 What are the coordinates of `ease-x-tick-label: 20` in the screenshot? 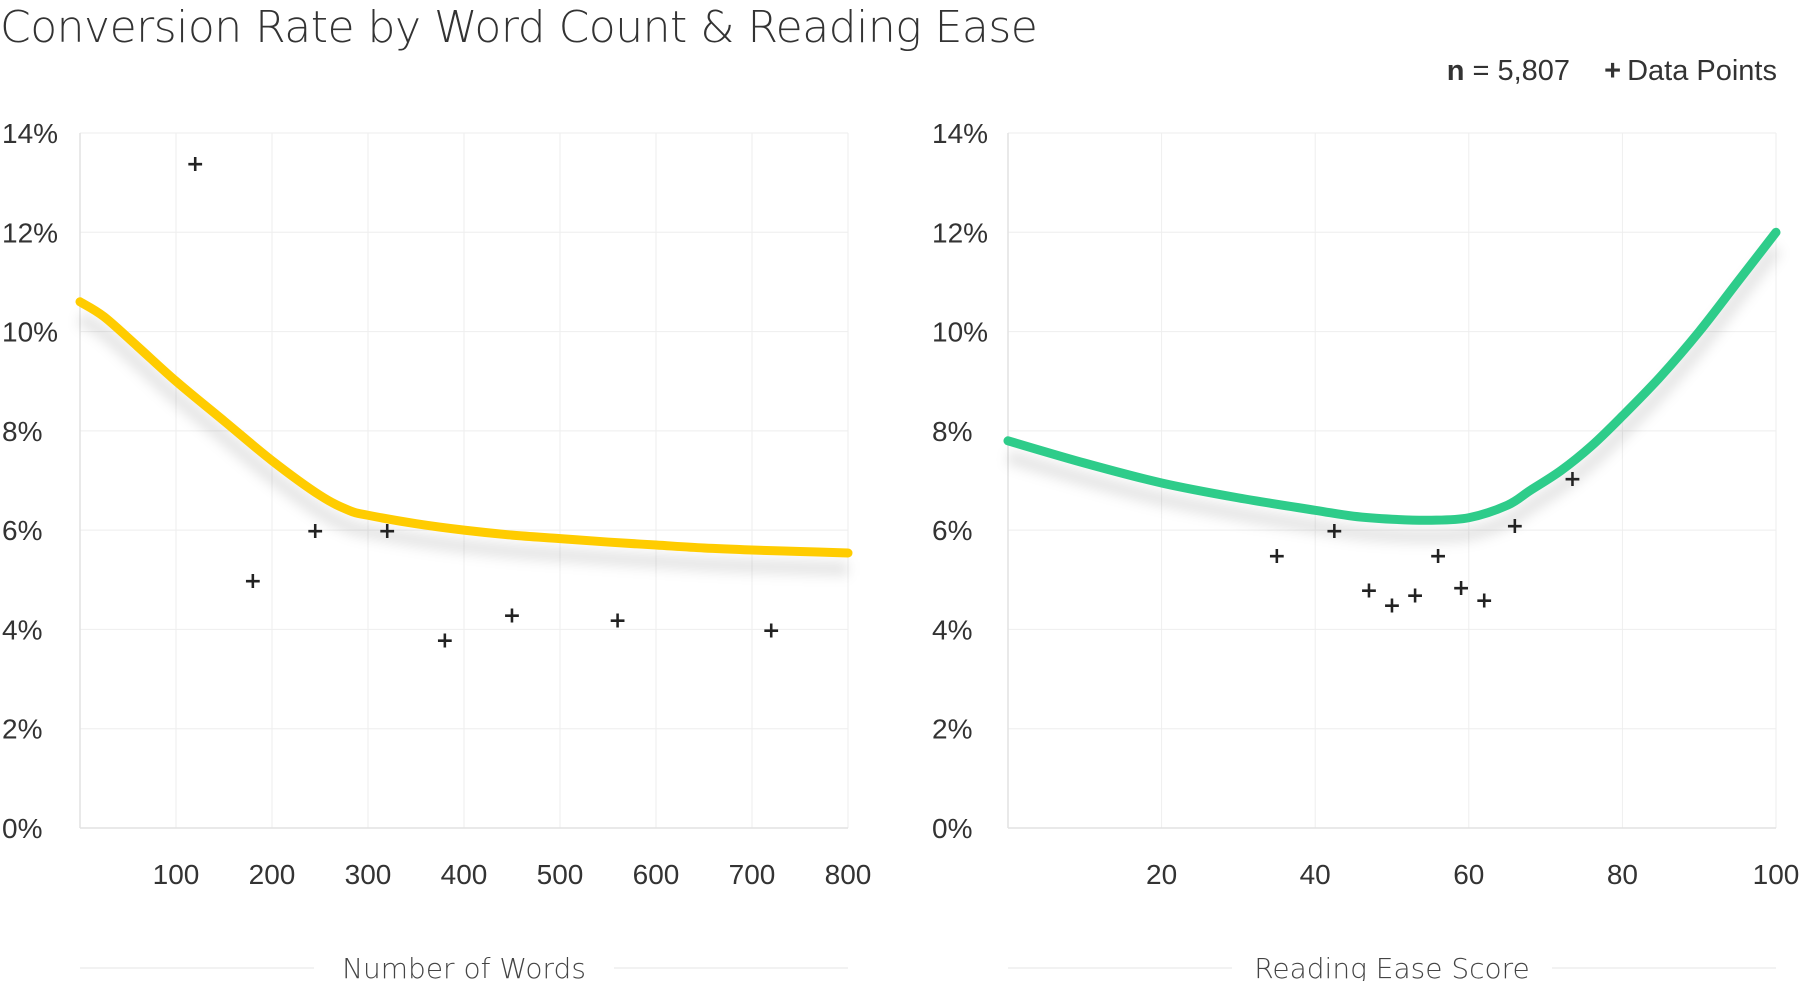 It's located at (1161, 874).